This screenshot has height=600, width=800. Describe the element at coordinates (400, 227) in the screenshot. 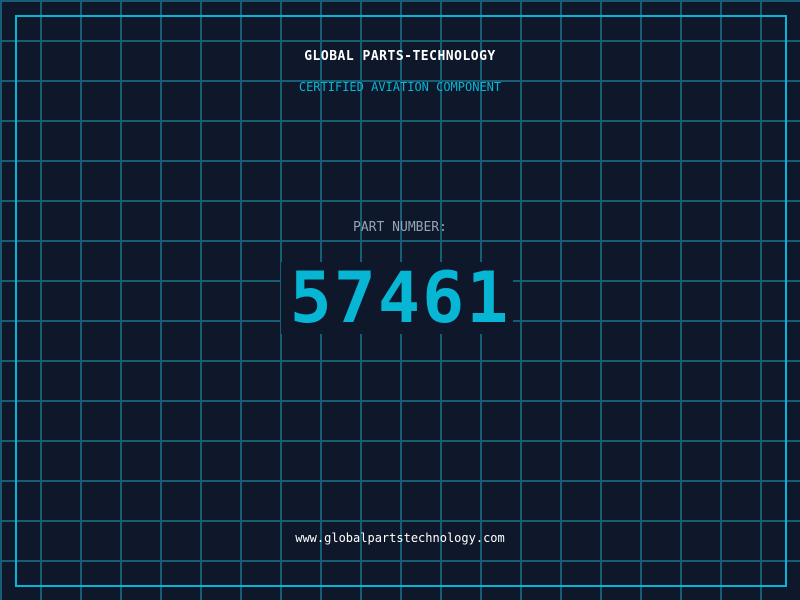

I see `part-number-label: PART NUMBER:` at that location.